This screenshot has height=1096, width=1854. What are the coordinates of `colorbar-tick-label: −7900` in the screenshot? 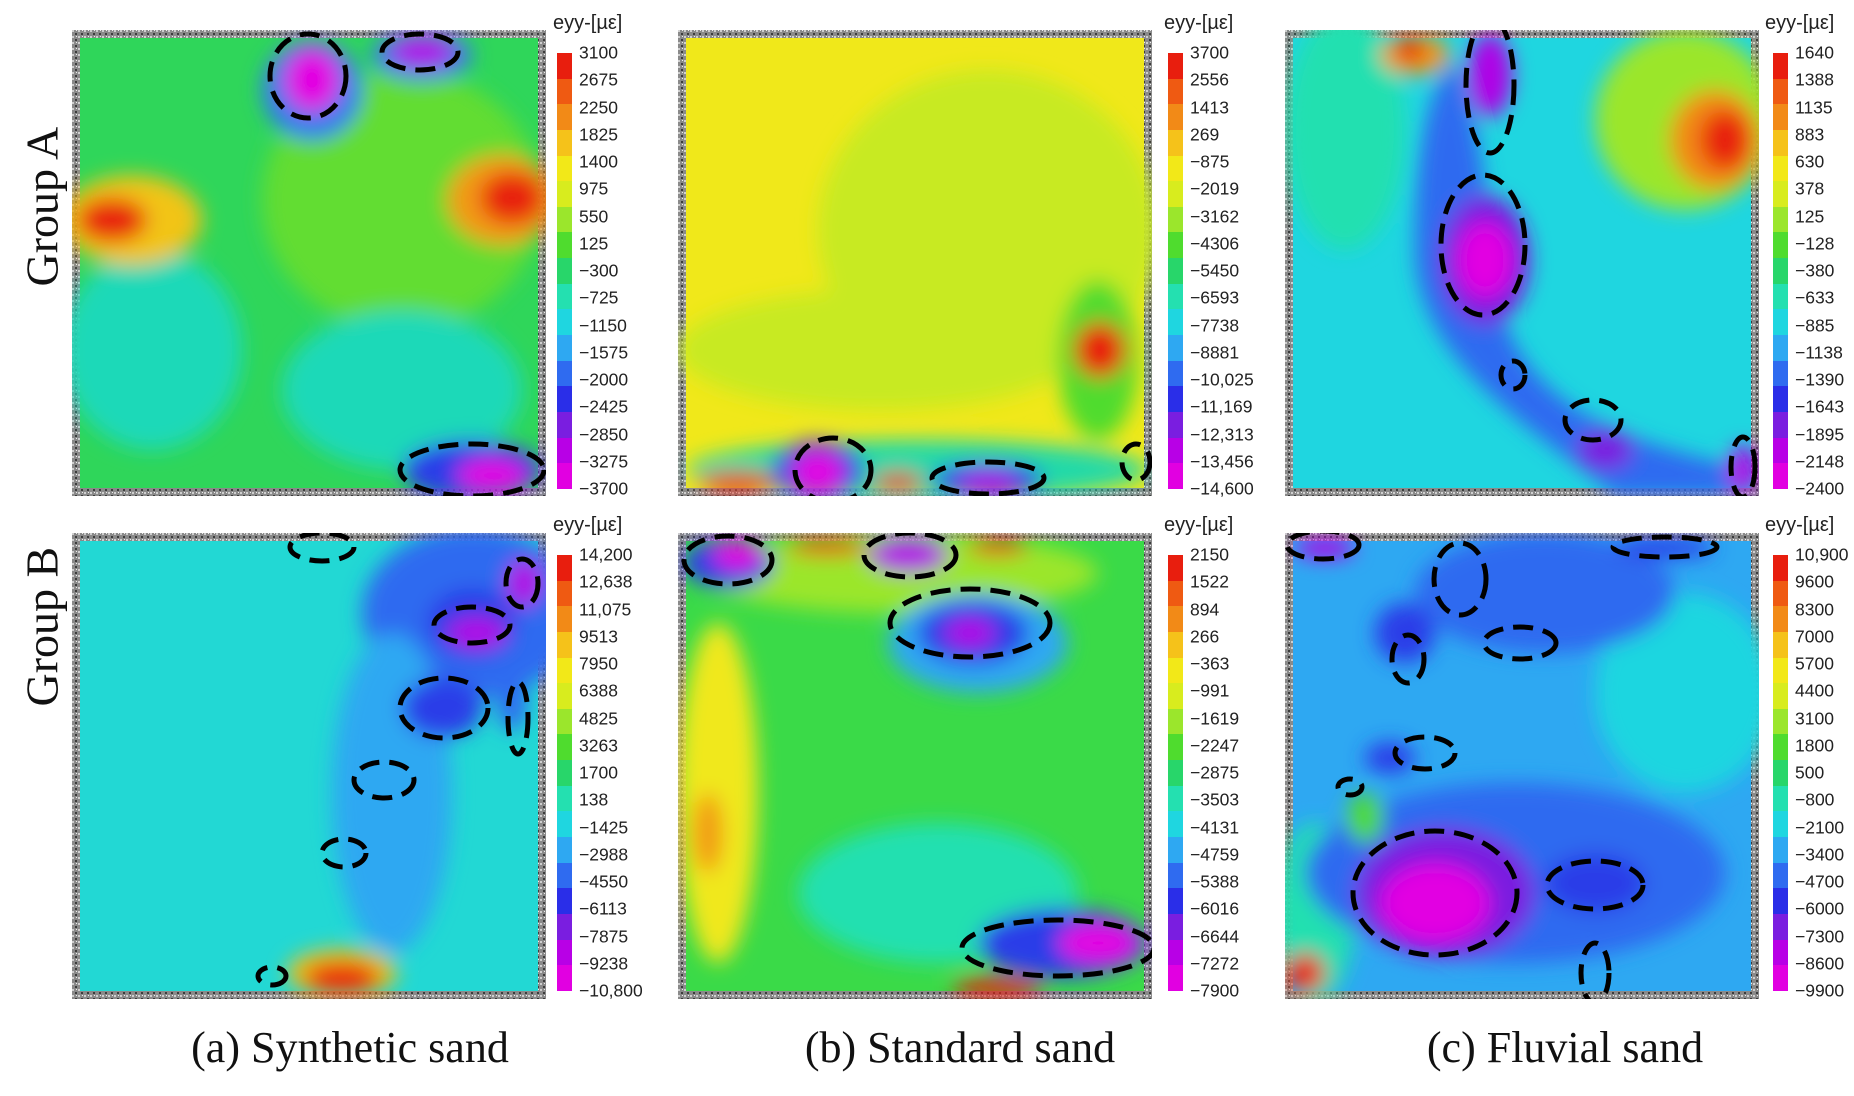 It's located at (1215, 990).